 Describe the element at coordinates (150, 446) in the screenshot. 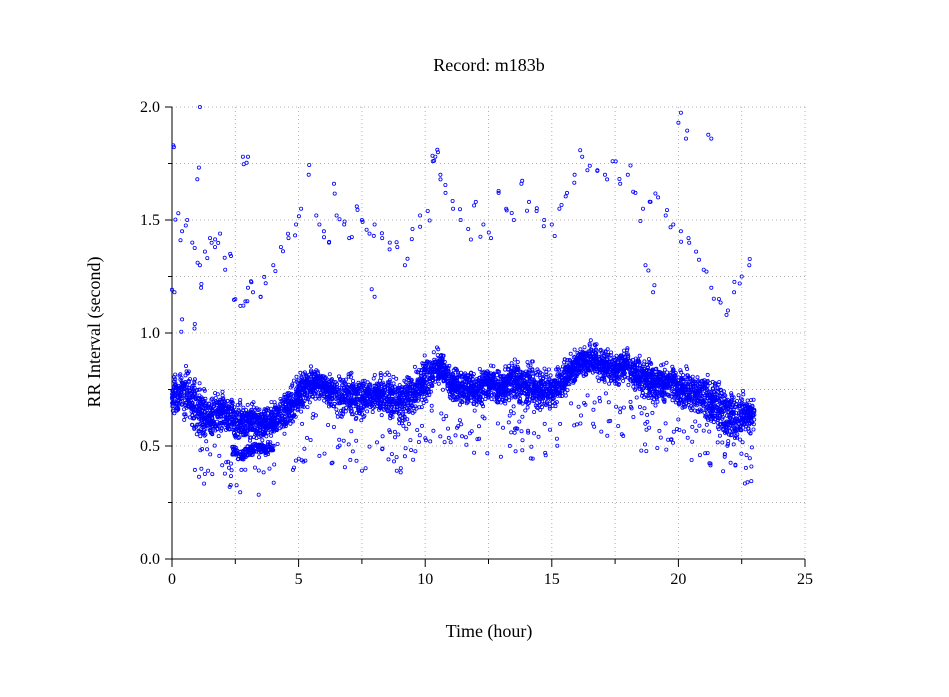

I see `y-tick-label: 0.5` at that location.